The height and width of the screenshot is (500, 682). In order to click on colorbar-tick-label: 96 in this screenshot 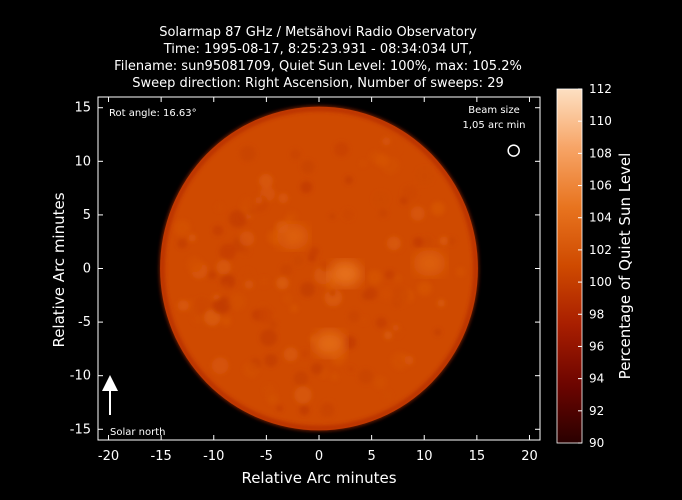, I will do `click(596, 346)`.